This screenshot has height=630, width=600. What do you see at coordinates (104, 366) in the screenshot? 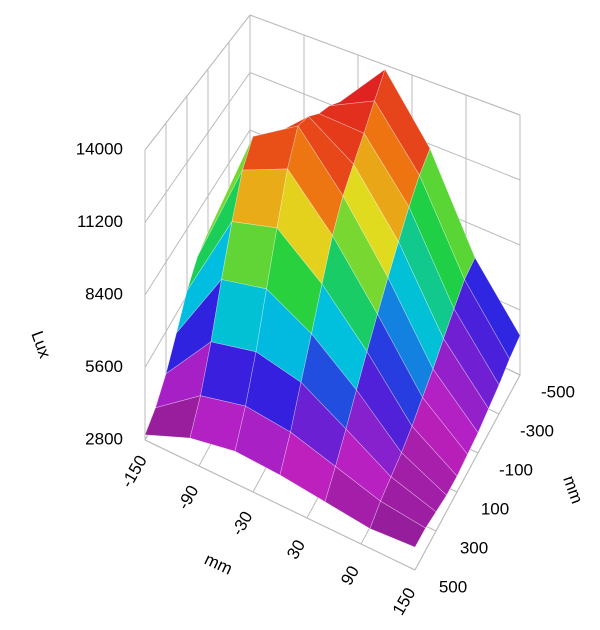
I see `z-tick-label: 5600` at bounding box center [104, 366].